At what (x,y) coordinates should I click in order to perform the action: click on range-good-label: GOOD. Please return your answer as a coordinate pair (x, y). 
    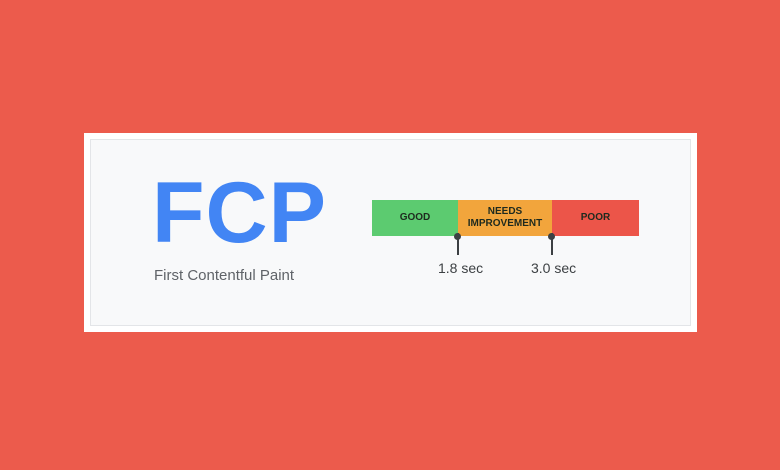
    Looking at the image, I should click on (415, 217).